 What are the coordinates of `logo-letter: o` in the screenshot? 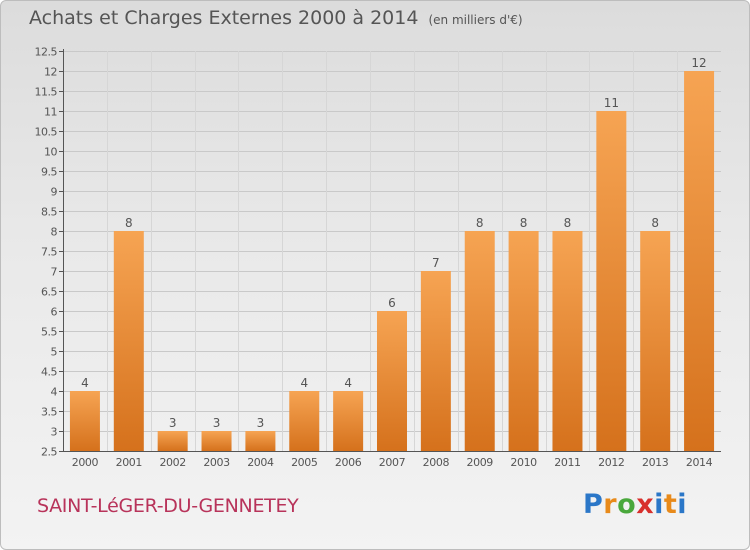 It's located at (627, 504).